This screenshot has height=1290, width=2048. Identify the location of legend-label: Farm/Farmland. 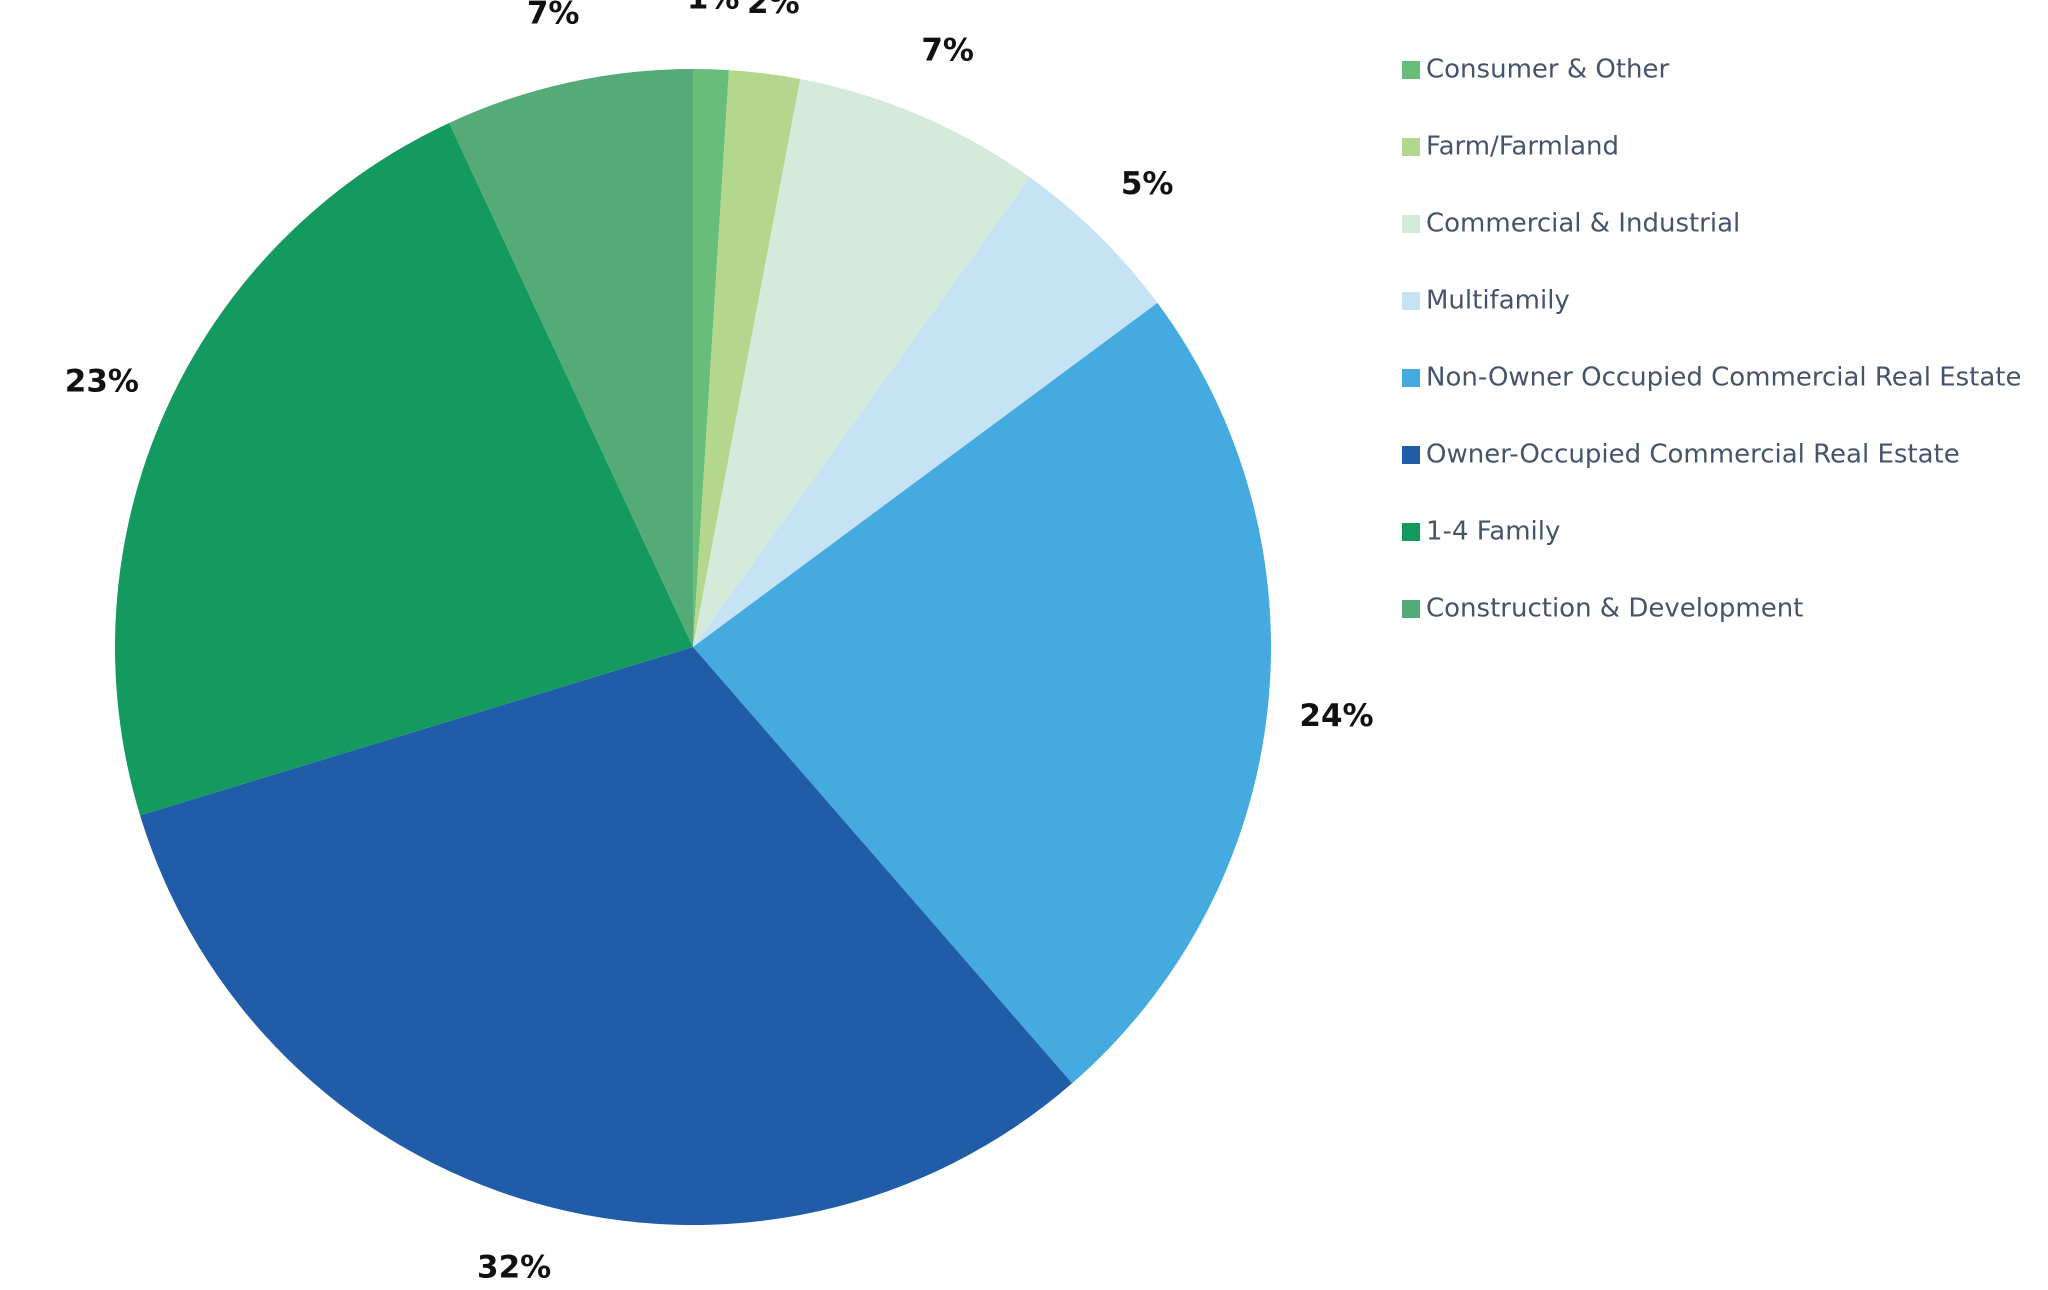
(1522, 147).